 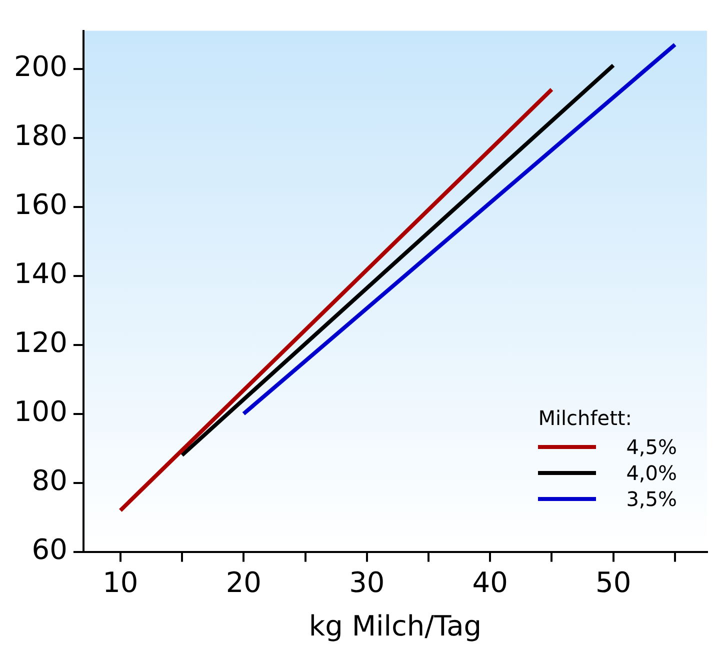 I want to click on y-tick-label: 120, so click(x=41, y=343).